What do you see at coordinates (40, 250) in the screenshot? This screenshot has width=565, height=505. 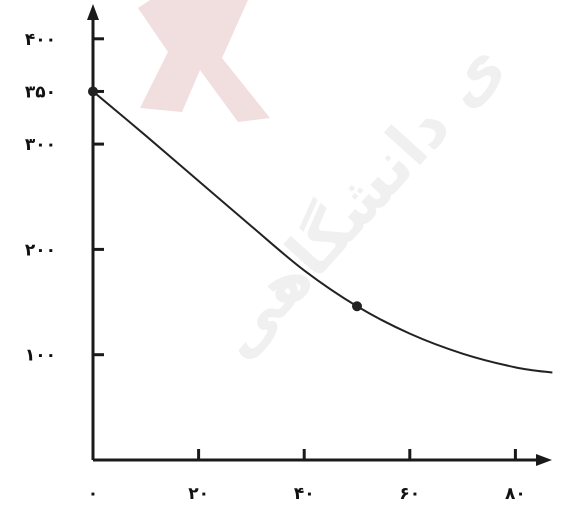 I see `y-tick-label: ۲۰۰` at bounding box center [40, 250].